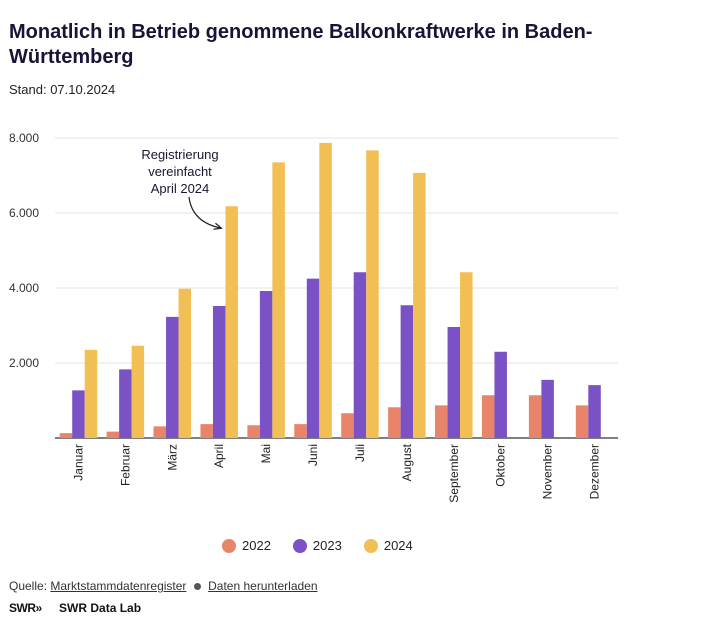 Image resolution: width=716 pixels, height=632 pixels. Describe the element at coordinates (219, 372) in the screenshot. I see `bar-2023-april` at that location.